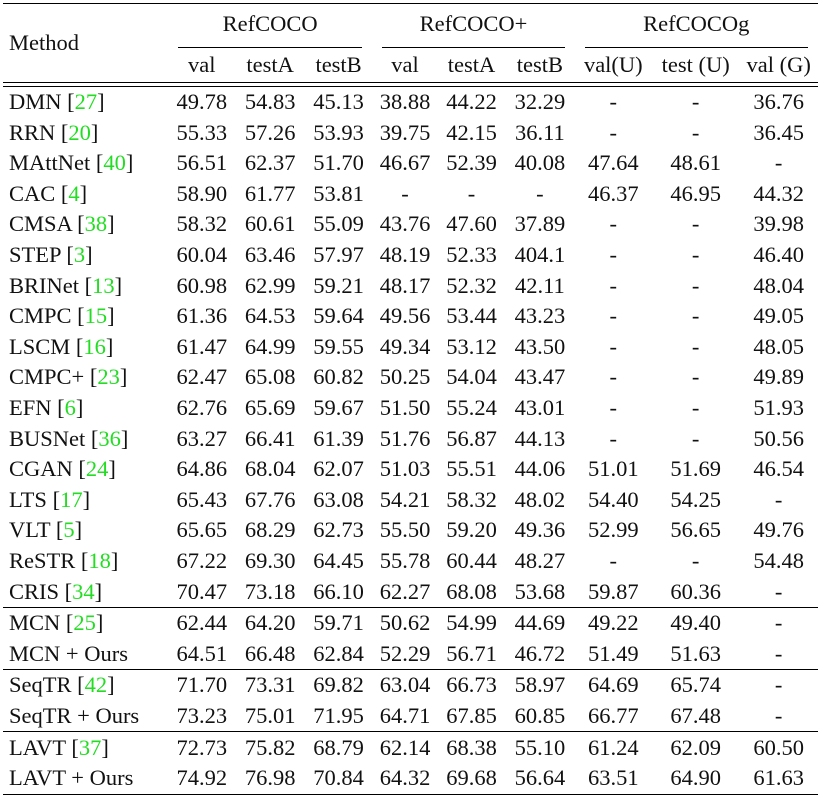 Image resolution: width=821 pixels, height=801 pixels. Describe the element at coordinates (62, 685) in the screenshot. I see `method-cell: SeqTR [42]` at that location.